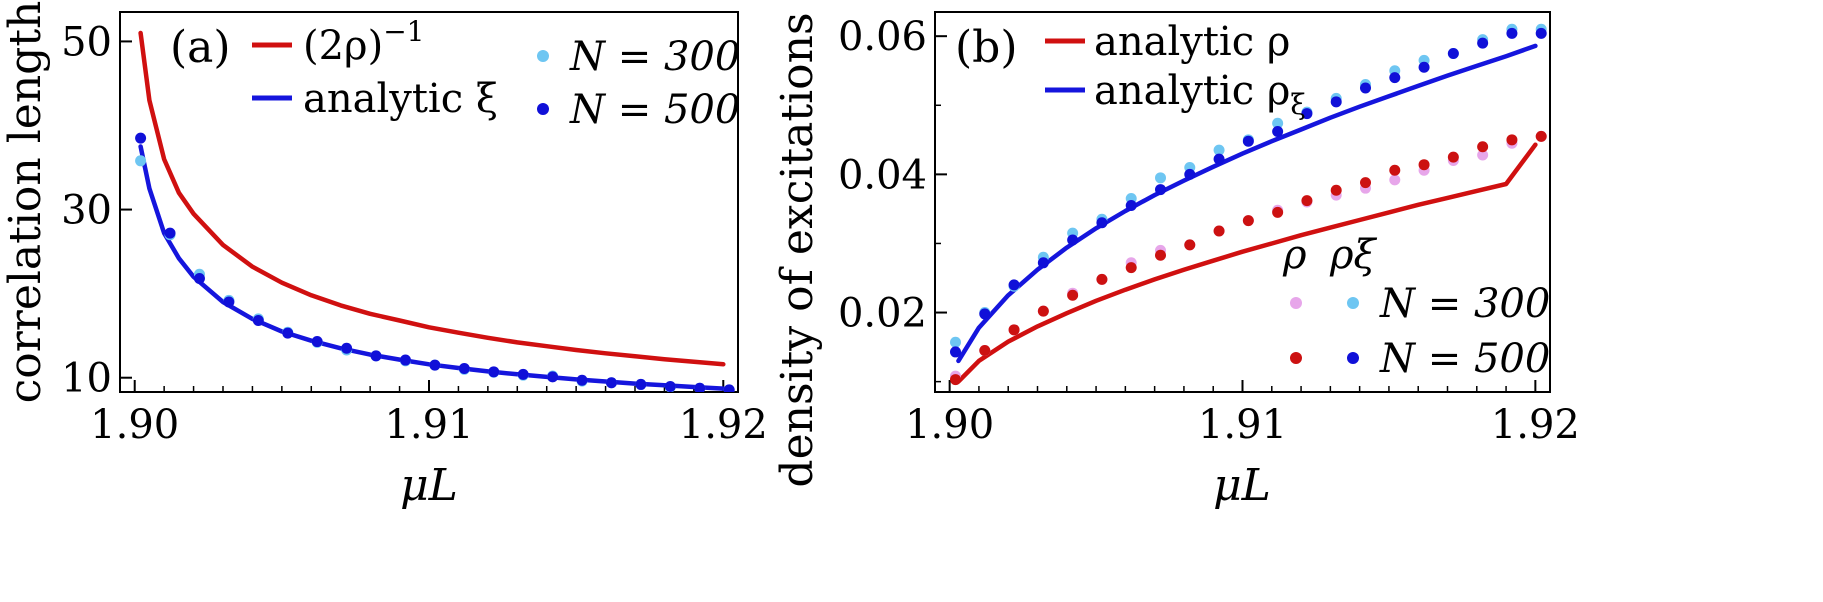 This screenshot has width=1823, height=602. I want to click on legend-label: analytic ρ, so click(1192, 42).